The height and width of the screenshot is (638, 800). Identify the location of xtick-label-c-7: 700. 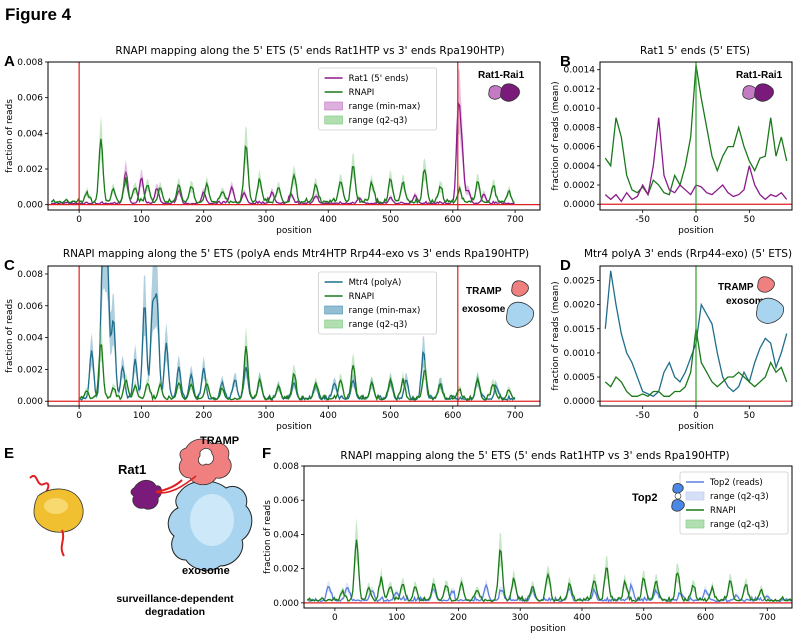
(514, 416).